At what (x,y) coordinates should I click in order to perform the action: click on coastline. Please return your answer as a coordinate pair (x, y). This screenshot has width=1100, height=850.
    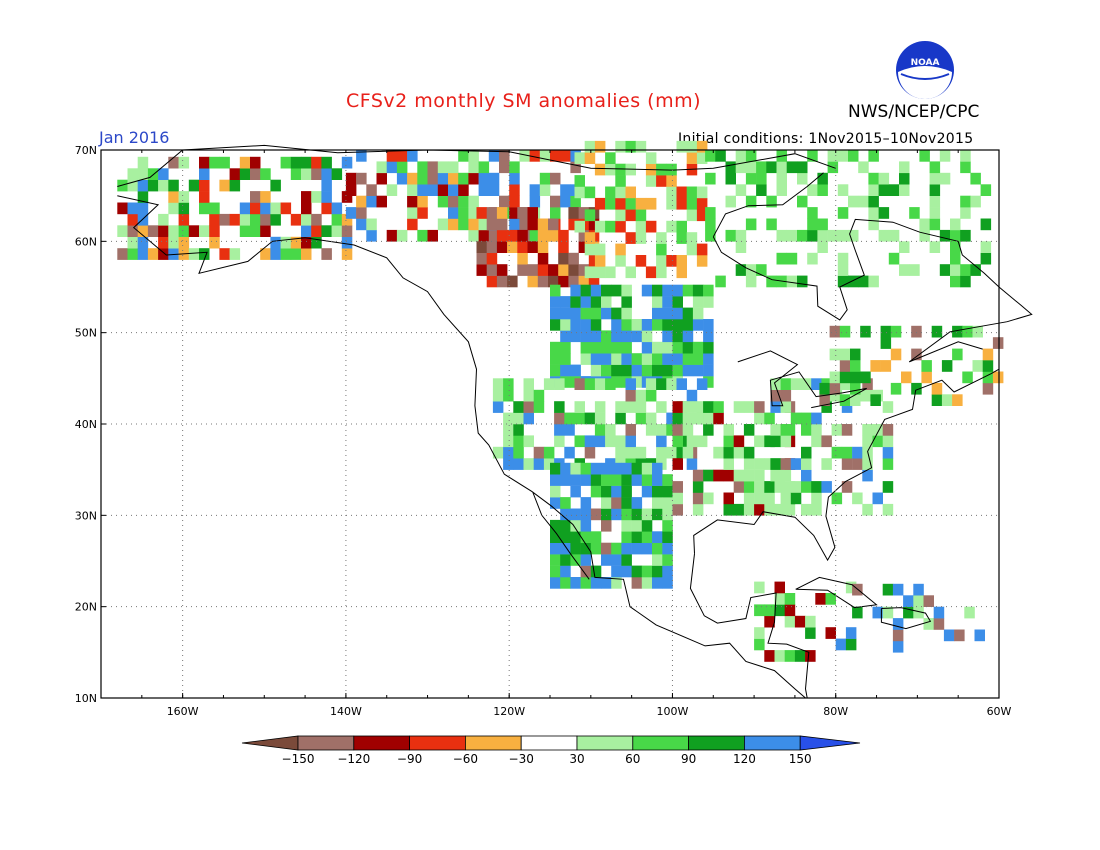
    Looking at the image, I should click on (906, 618).